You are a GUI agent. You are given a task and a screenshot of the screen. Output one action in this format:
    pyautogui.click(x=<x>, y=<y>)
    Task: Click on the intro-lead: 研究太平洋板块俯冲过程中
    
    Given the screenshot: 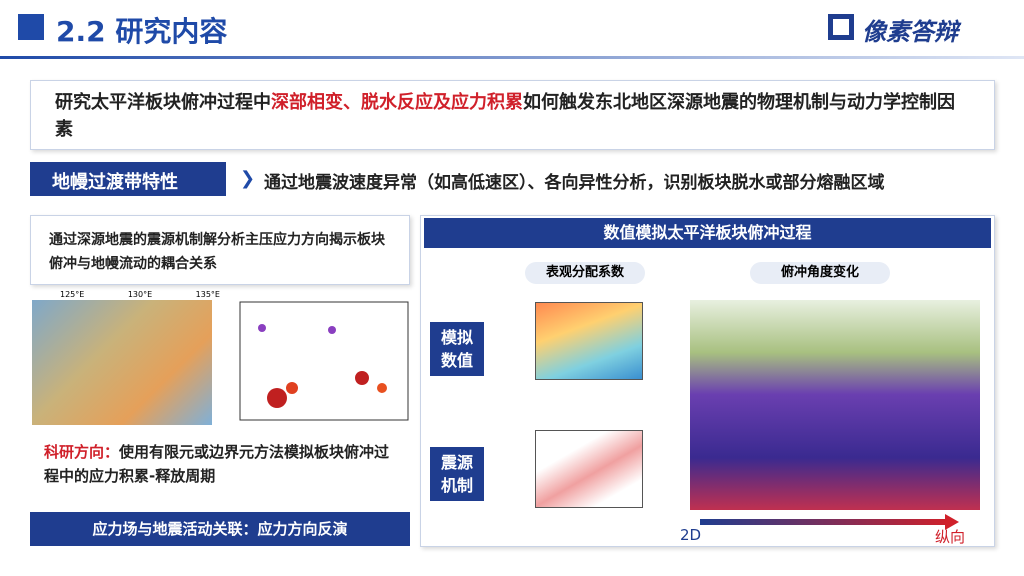 What is the action you would take?
    pyautogui.click(x=163, y=102)
    